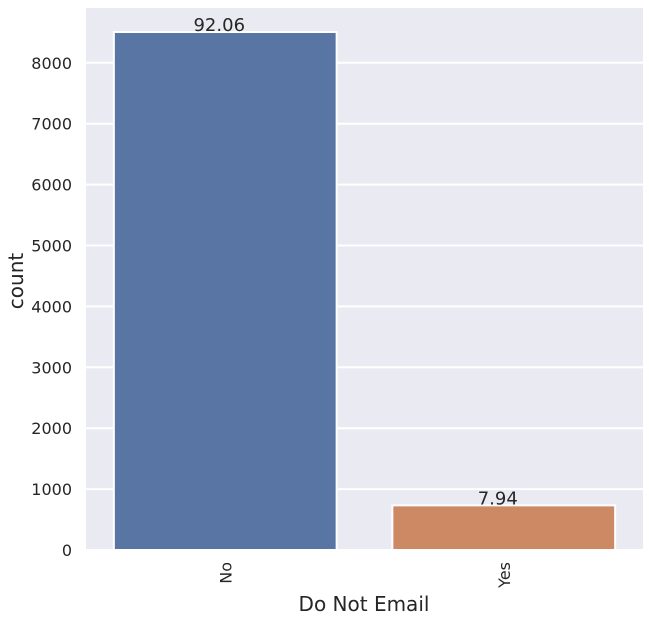  What do you see at coordinates (498, 498) in the screenshot?
I see `bar-data-label: 7.94` at bounding box center [498, 498].